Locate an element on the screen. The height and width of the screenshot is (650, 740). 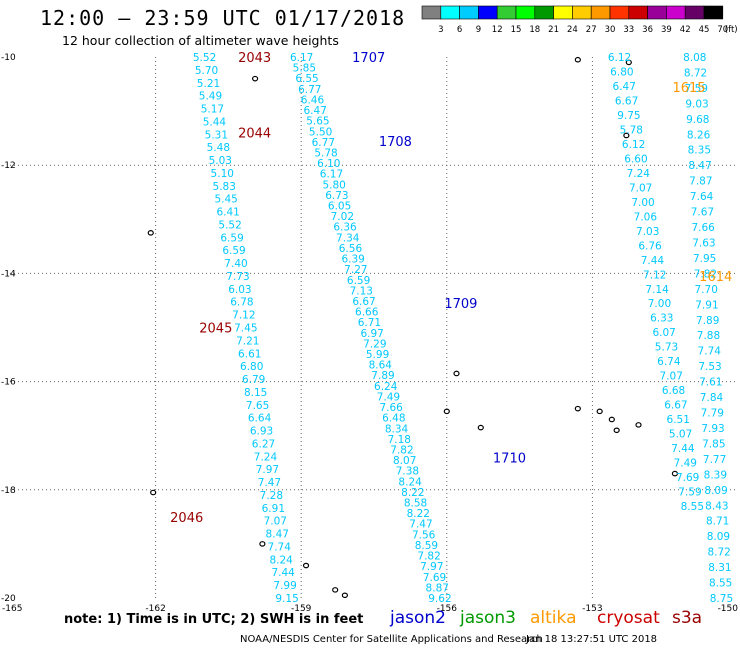
wave-height-label: 6.36 is located at coordinates (345, 228).